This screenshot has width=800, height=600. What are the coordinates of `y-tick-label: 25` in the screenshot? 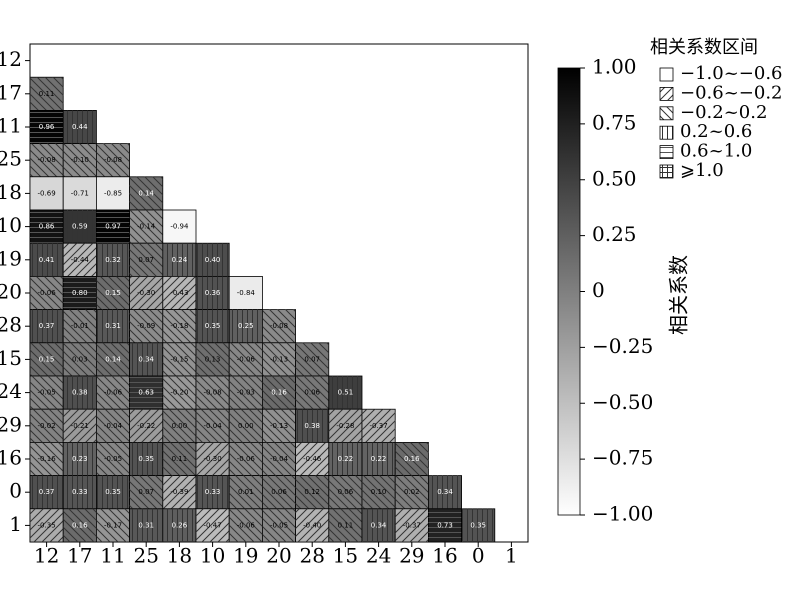 It's located at (11, 159).